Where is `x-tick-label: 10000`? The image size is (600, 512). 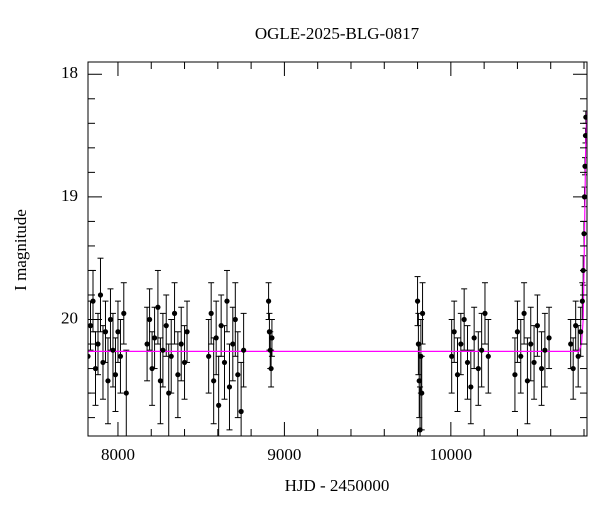 x-tick-label: 10000 is located at coordinates (451, 454).